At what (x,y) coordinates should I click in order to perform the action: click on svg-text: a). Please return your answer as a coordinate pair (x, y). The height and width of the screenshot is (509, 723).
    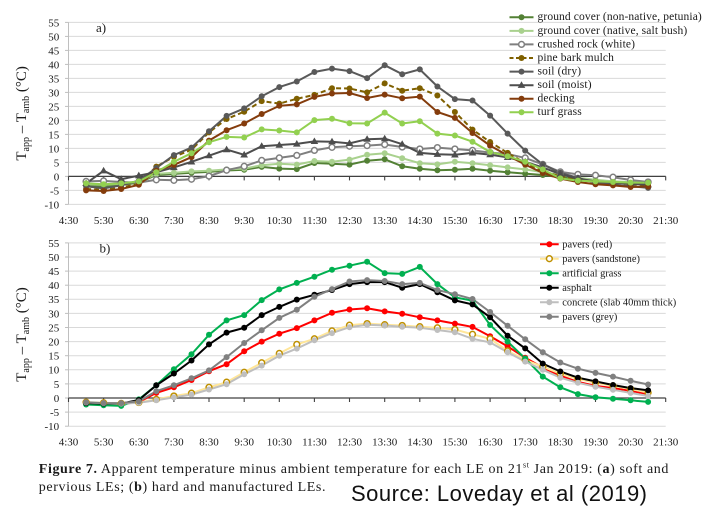
    Looking at the image, I should click on (101, 27).